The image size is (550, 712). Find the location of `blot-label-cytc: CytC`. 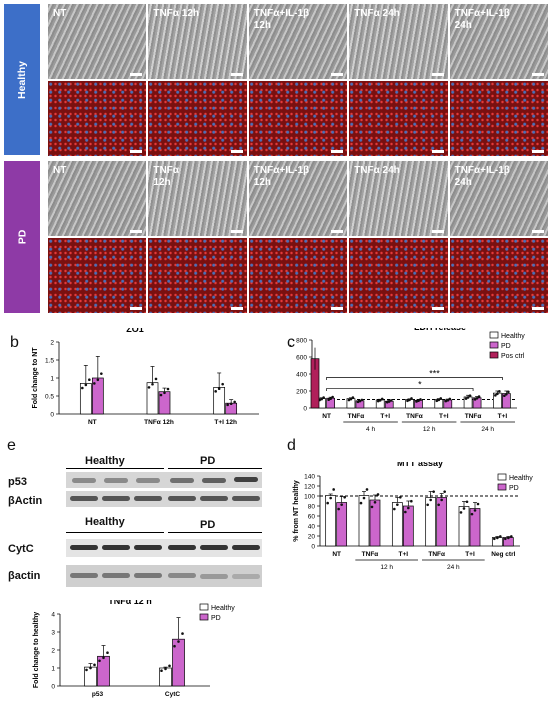

blot-label-cytc: CytC is located at coordinates (21, 549).